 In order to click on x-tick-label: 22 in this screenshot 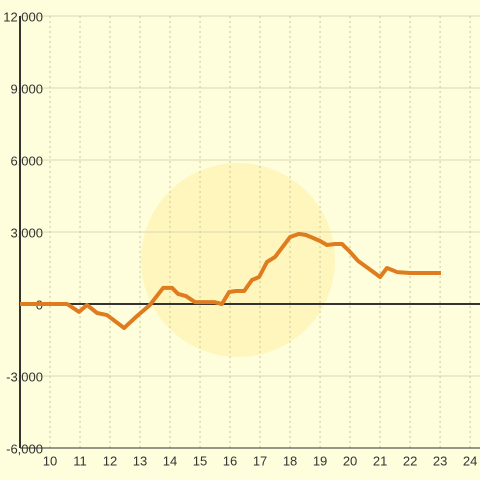, I will do `click(410, 460)`.